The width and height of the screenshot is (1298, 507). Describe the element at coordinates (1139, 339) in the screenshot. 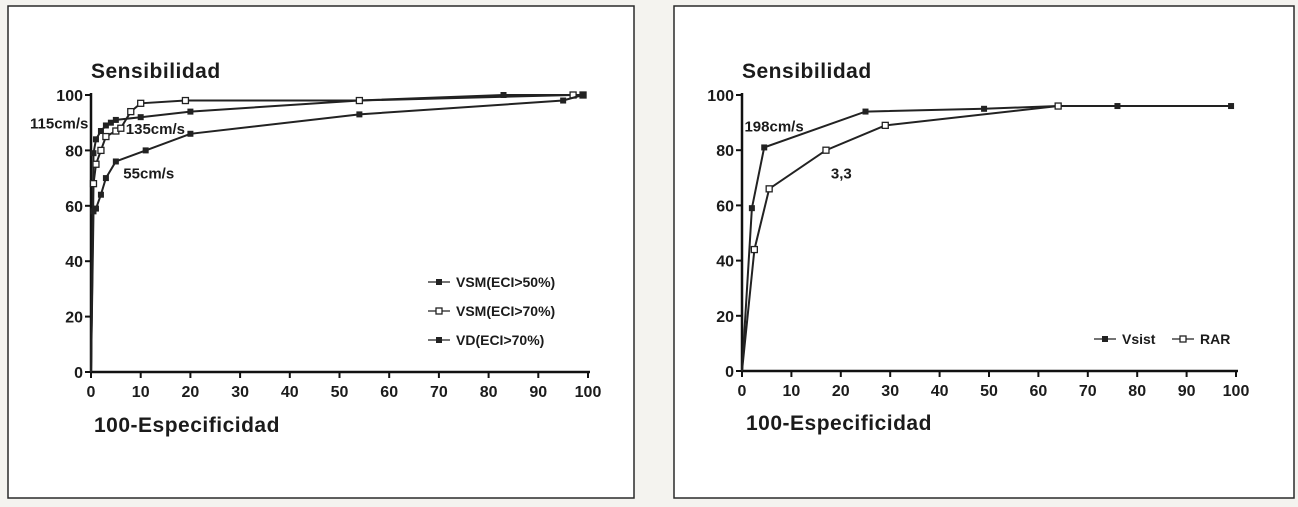

I see `chart-2-legend-label: Vsist` at that location.